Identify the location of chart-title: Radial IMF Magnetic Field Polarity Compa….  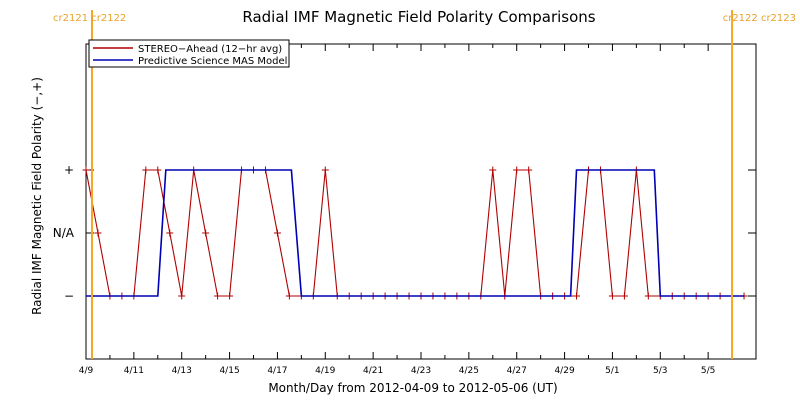
(418, 17).